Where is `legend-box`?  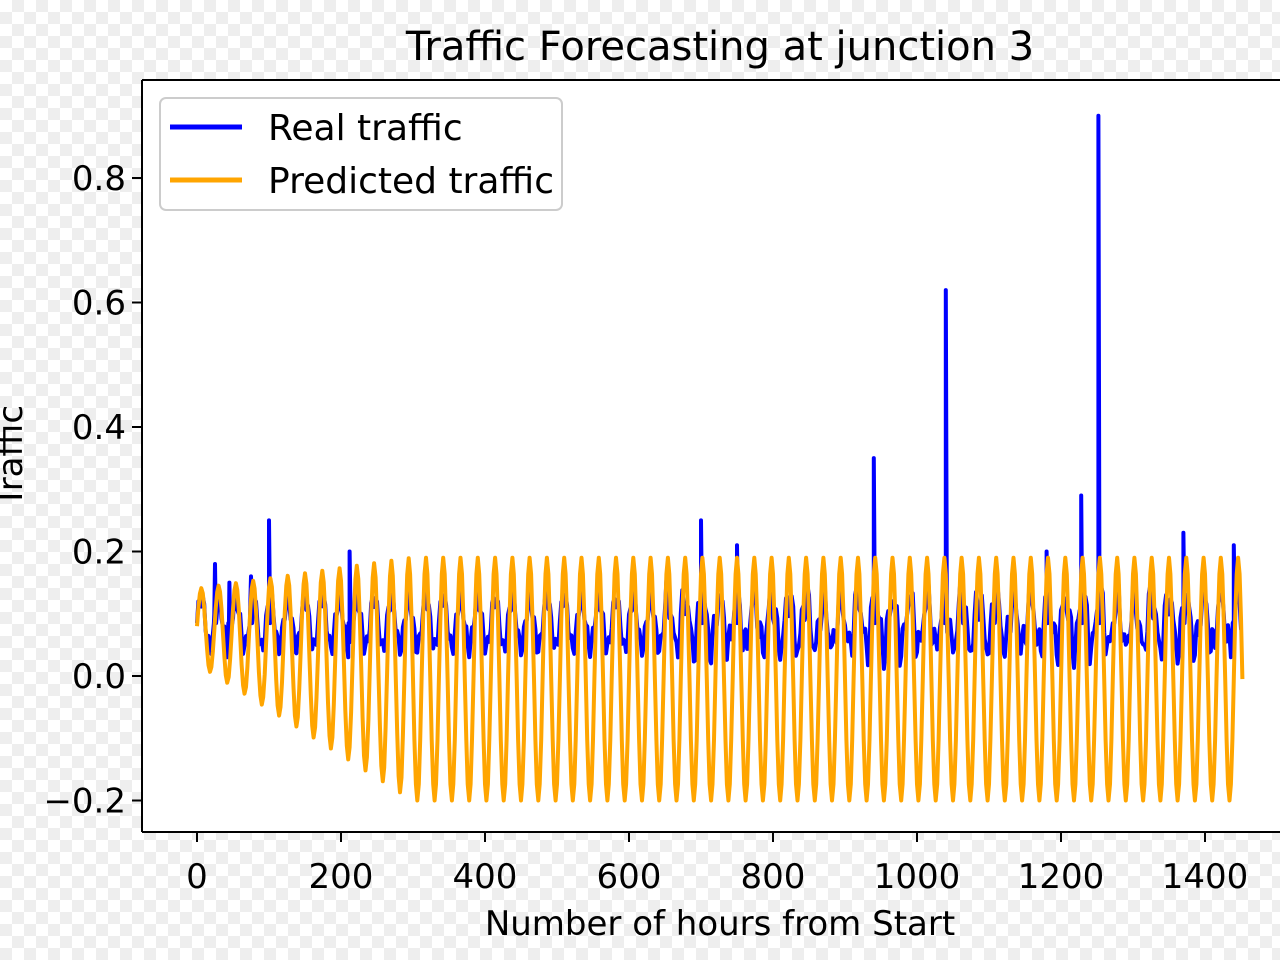
legend-box is located at coordinates (361, 154).